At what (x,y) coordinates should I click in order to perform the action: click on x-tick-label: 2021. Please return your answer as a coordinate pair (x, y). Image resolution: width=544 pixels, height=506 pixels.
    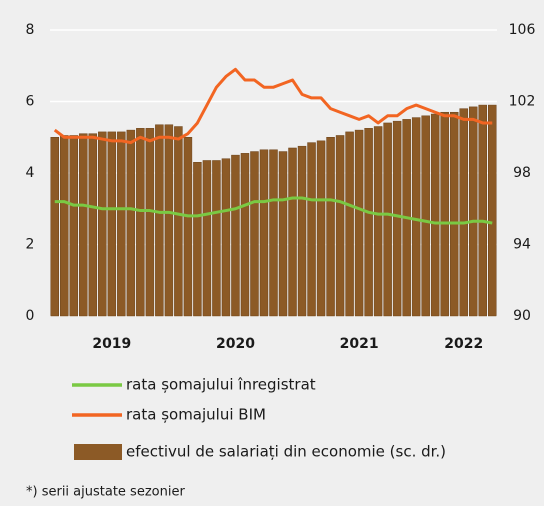
    Looking at the image, I should click on (359, 344).